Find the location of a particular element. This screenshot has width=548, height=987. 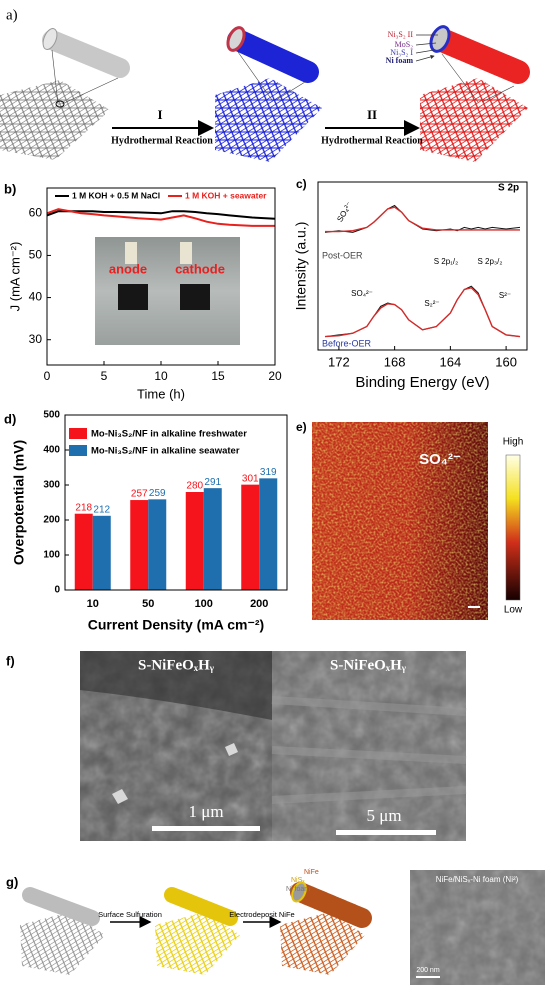

layer-label: MoS₂ is located at coordinates (404, 44).